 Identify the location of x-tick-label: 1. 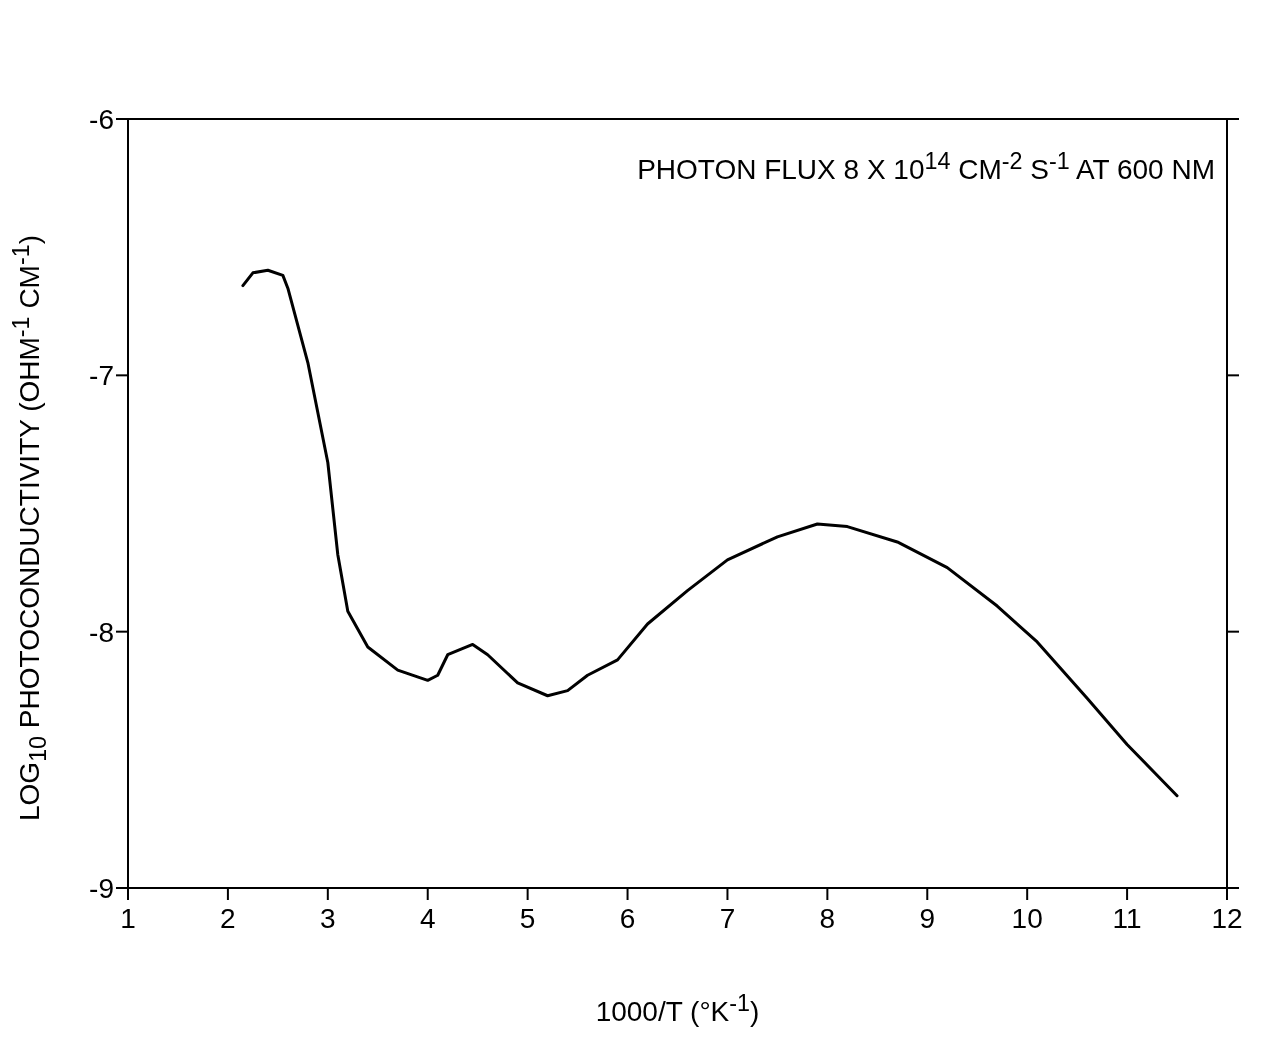
(128, 918).